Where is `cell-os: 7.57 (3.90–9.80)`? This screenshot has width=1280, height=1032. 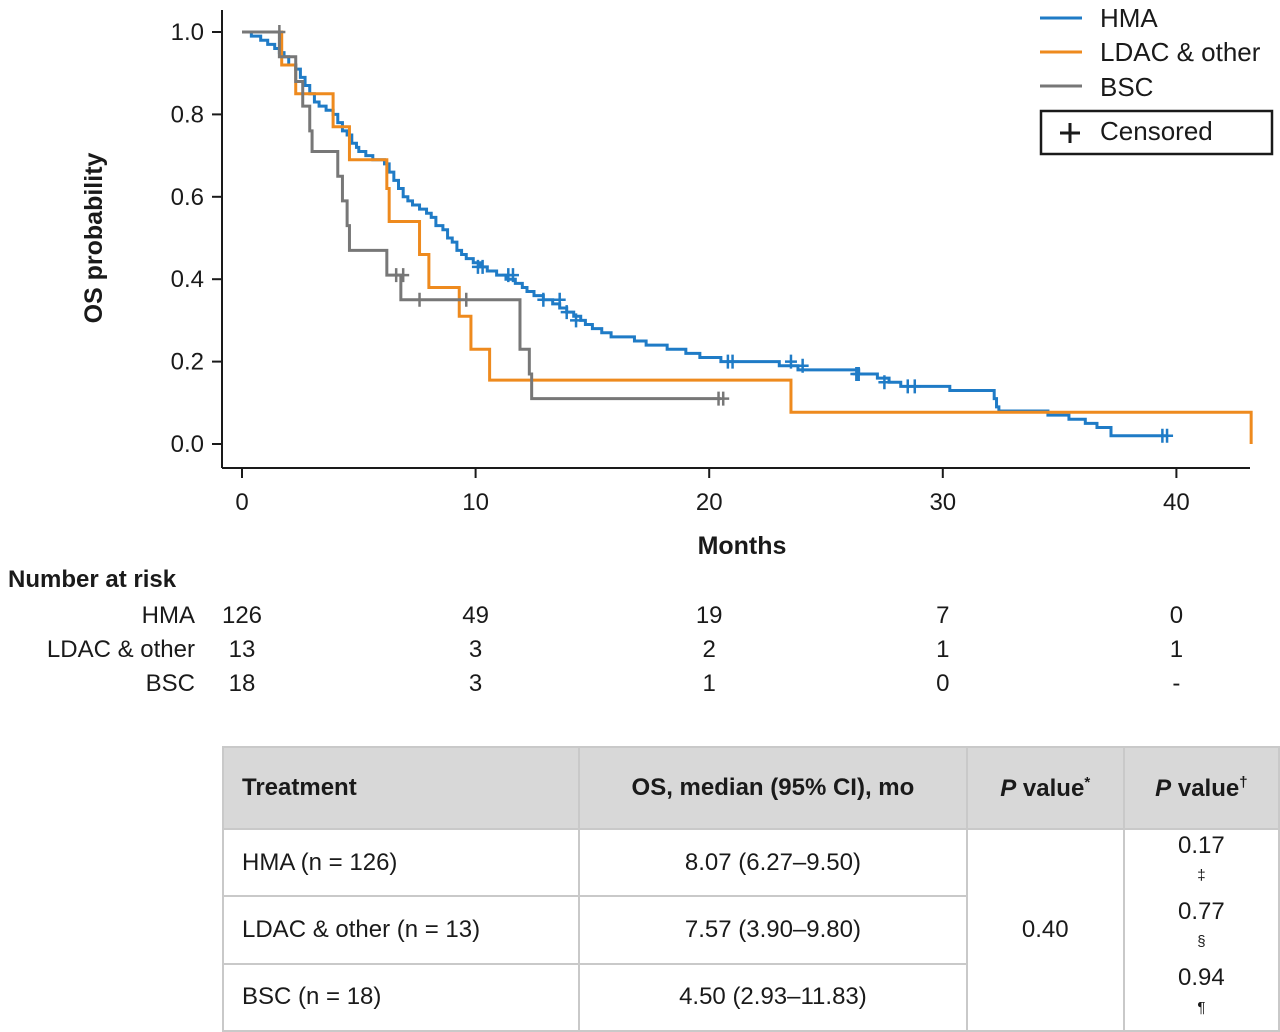
cell-os: 7.57 (3.90–9.80) is located at coordinates (773, 930).